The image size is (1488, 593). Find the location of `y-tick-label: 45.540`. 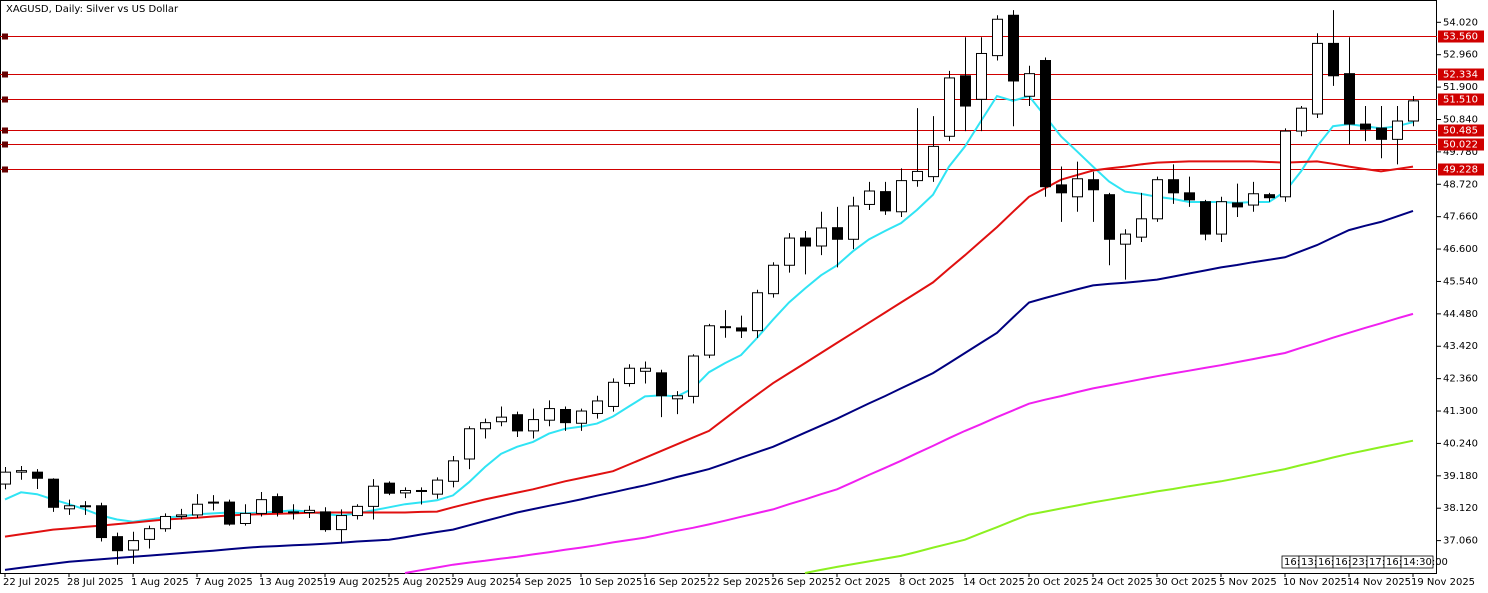

y-tick-label: 45.540 is located at coordinates (1460, 281).